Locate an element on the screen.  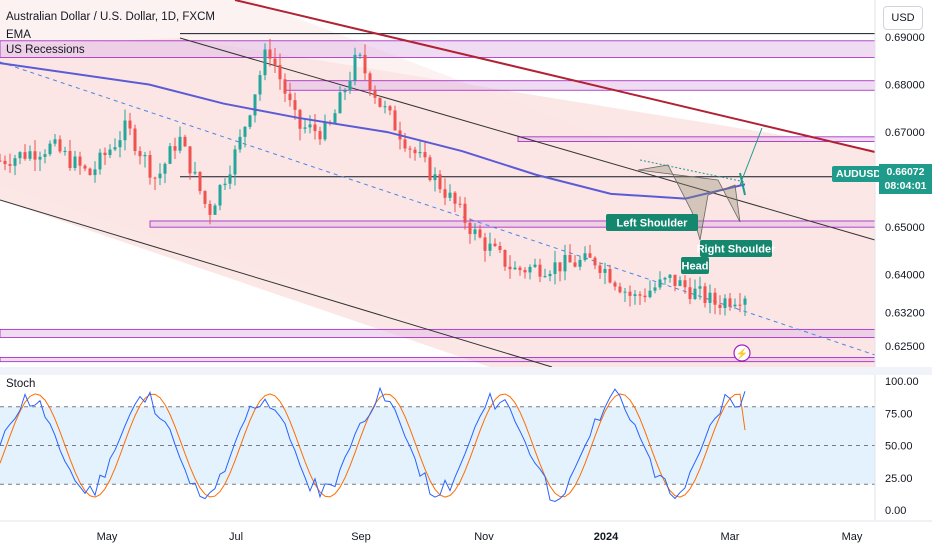
price-tick-label: 0.62500 is located at coordinates (905, 347).